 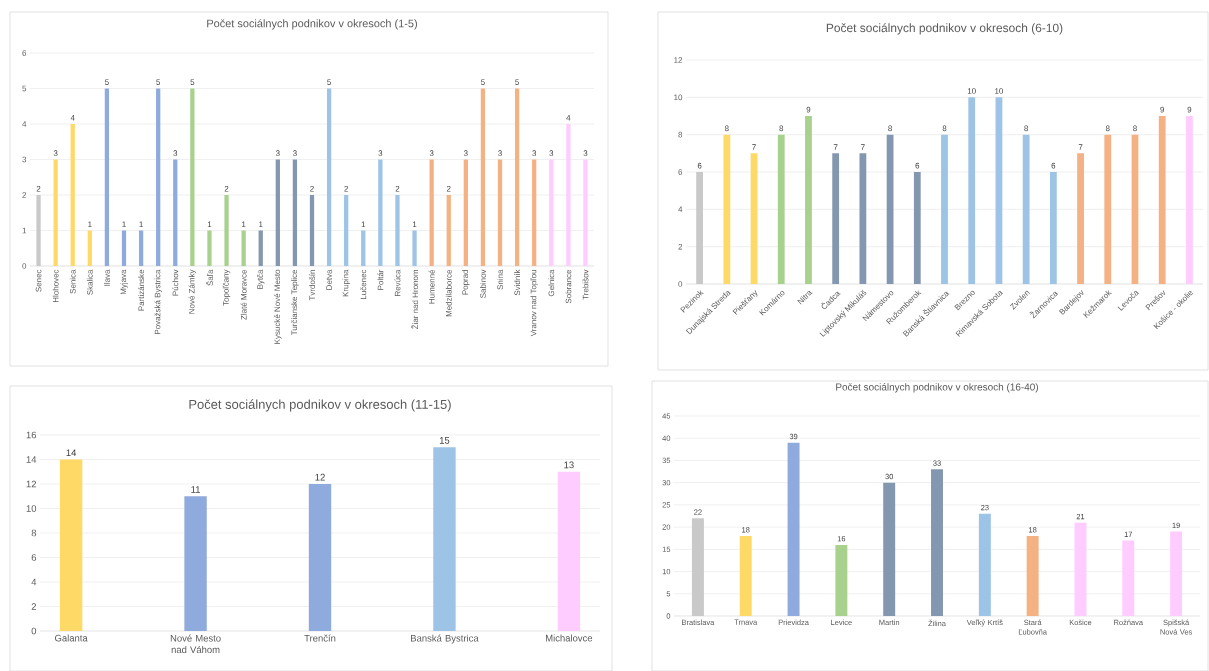 I want to click on y-tick-label: 2, so click(x=34, y=606).